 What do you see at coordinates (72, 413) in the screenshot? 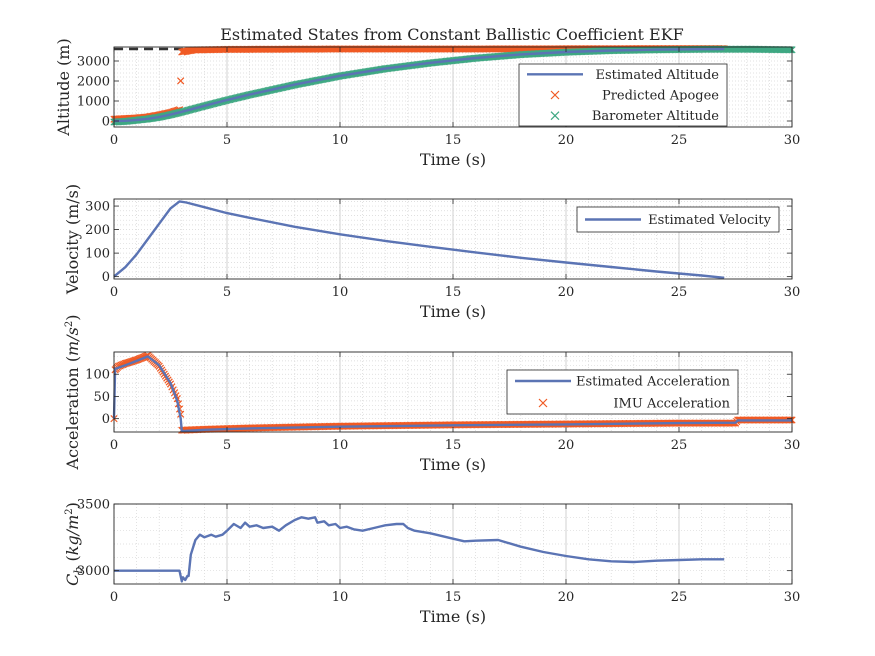
I see `y-axis-label-quantity: Acceleration (` at bounding box center [72, 413].